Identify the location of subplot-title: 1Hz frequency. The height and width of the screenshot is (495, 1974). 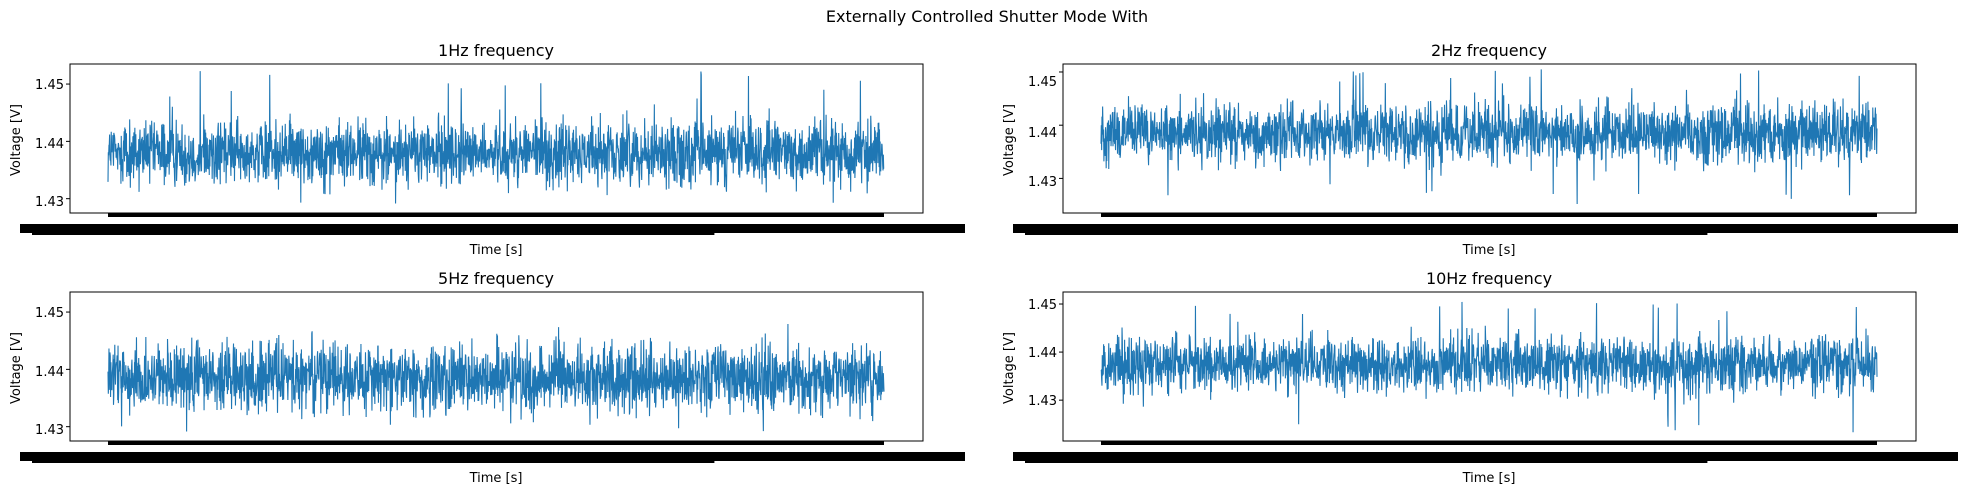
(496, 50).